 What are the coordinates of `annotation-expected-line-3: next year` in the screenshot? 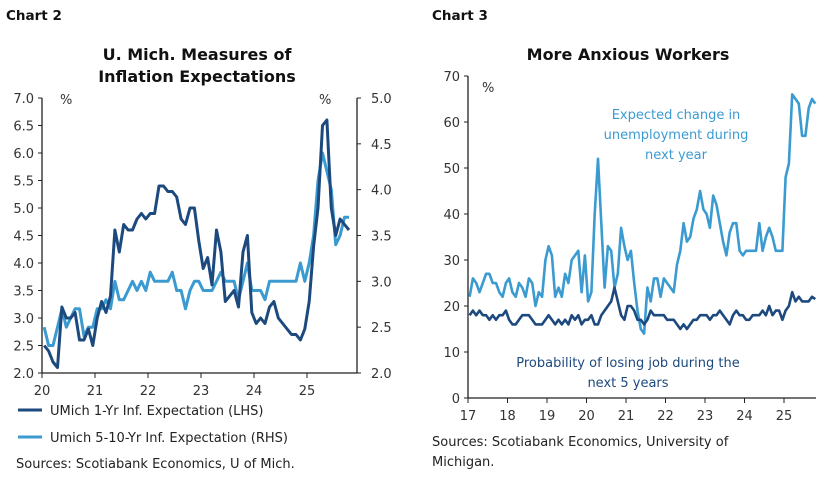 It's located at (676, 155).